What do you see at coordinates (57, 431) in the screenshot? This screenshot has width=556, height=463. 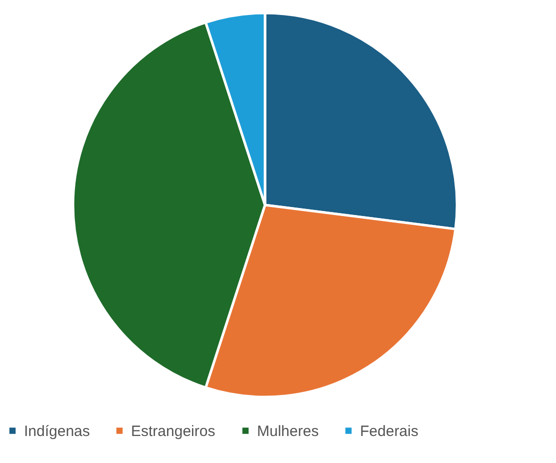 I see `legend-label: Indígenas` at bounding box center [57, 431].